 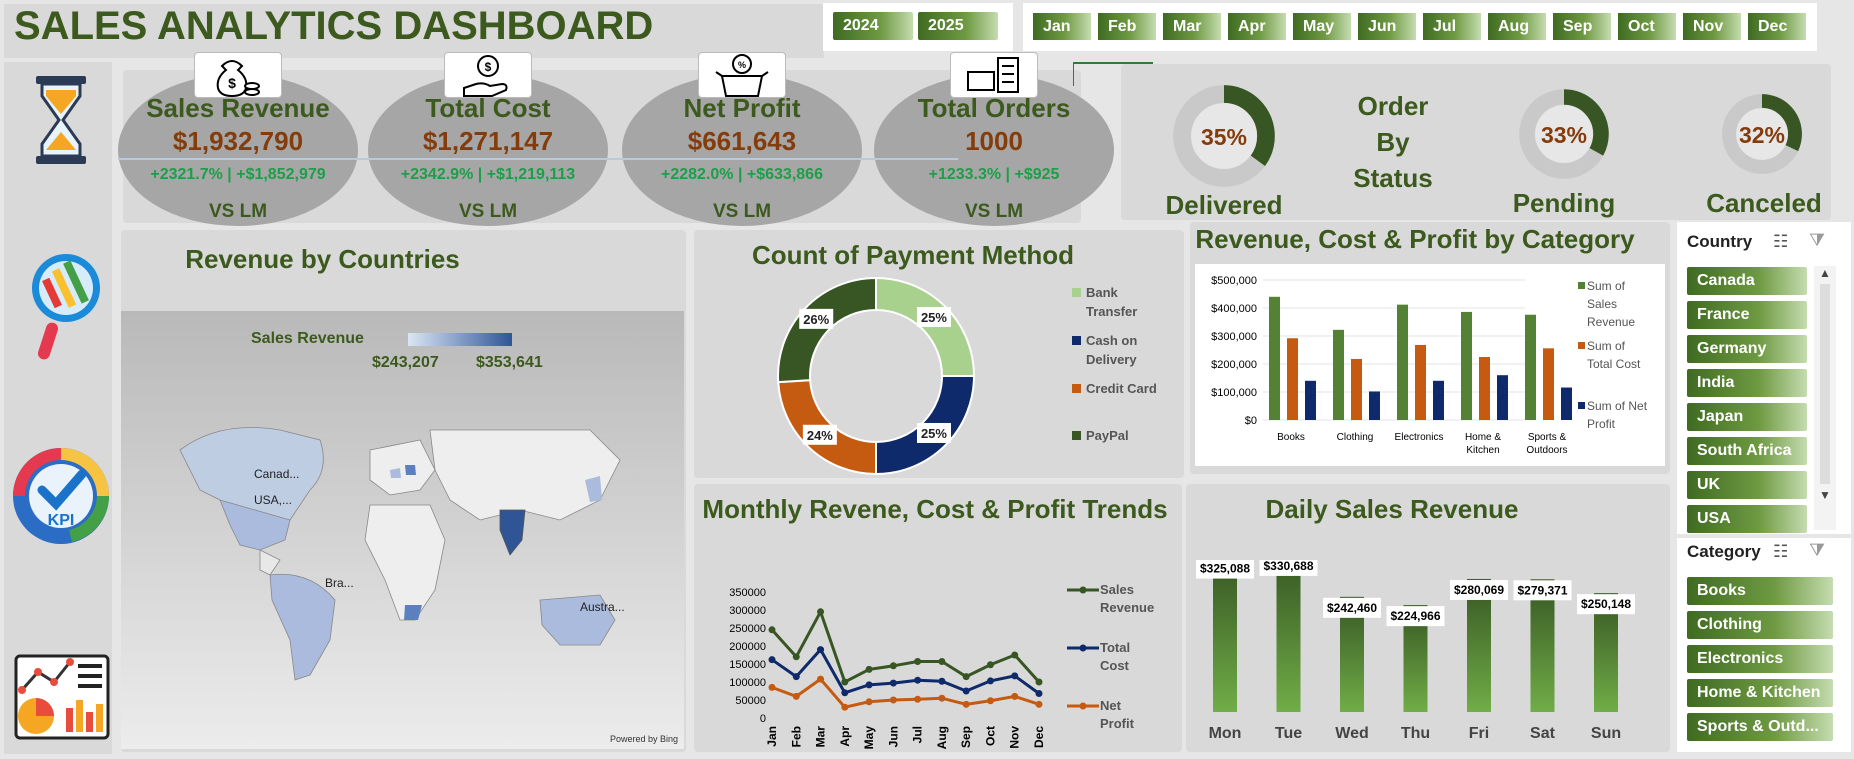 I want to click on daily-x-tick: Tue, so click(x=1288, y=733).